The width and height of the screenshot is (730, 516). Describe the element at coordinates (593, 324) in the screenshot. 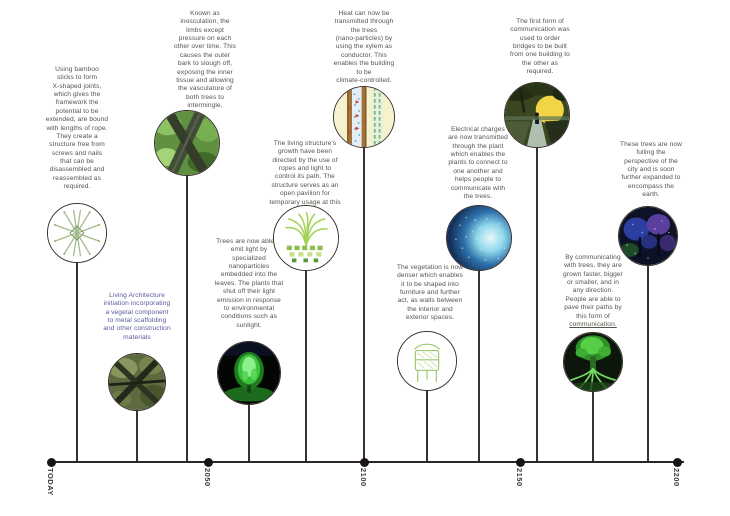

I see `node-description-underlined: communication.` at that location.